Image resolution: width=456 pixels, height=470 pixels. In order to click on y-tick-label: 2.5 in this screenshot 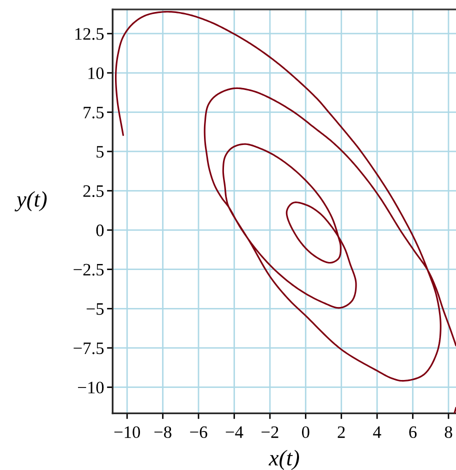, I will do `click(93, 191)`.